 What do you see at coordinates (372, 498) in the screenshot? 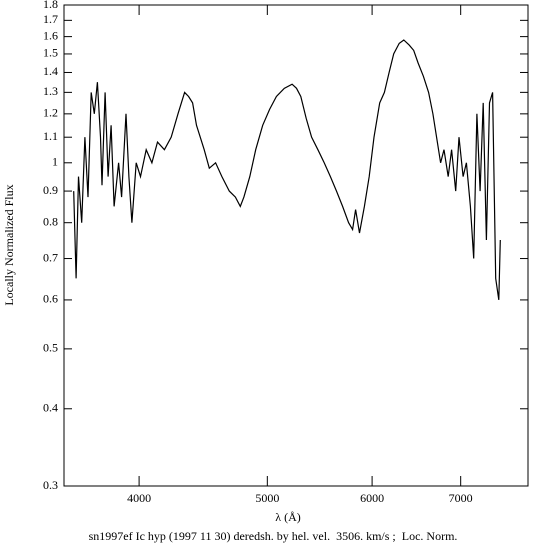
I see `x-tick-label: 6000` at bounding box center [372, 498].